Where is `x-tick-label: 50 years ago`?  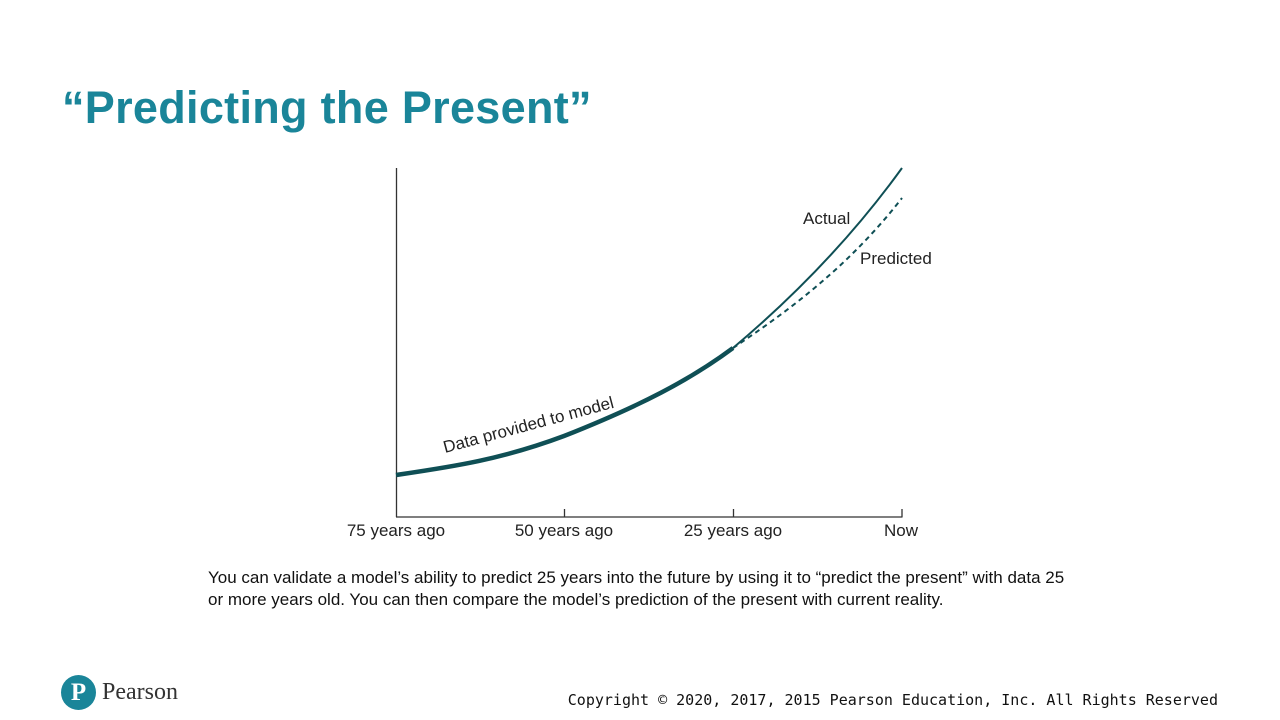
x-tick-label: 50 years ago is located at coordinates (564, 530).